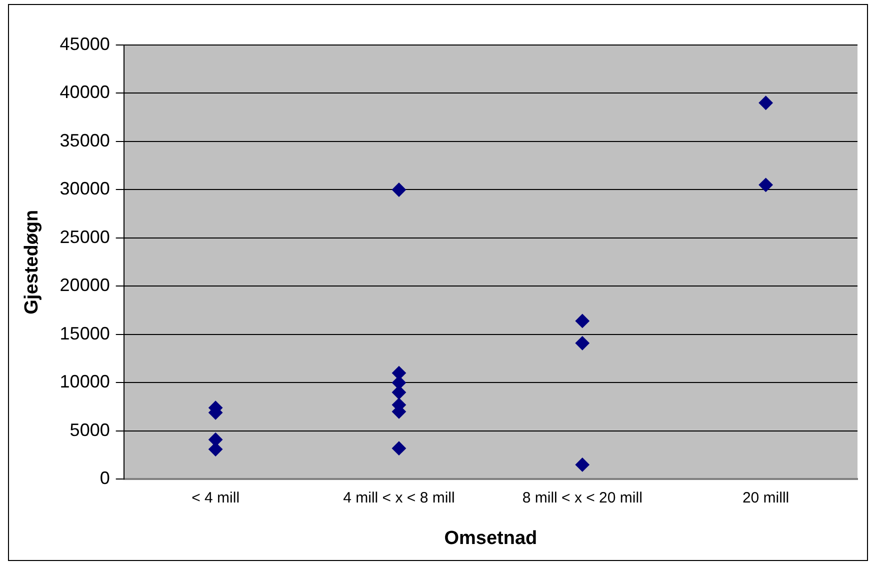  Describe the element at coordinates (582, 497) in the screenshot. I see `x-tick-label: 8 mill < x < 20 mill` at that location.